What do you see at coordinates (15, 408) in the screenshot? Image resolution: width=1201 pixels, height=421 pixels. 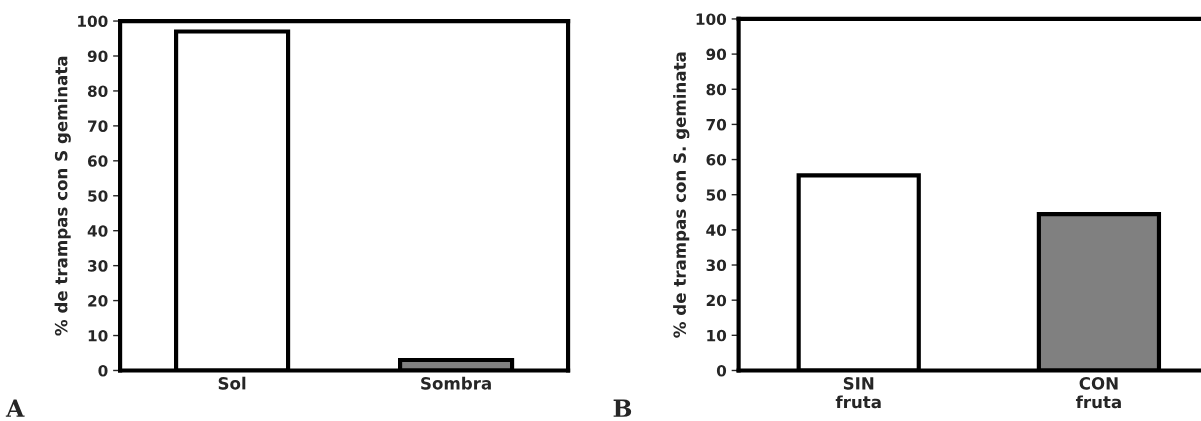 I see `text: A` at bounding box center [15, 408].